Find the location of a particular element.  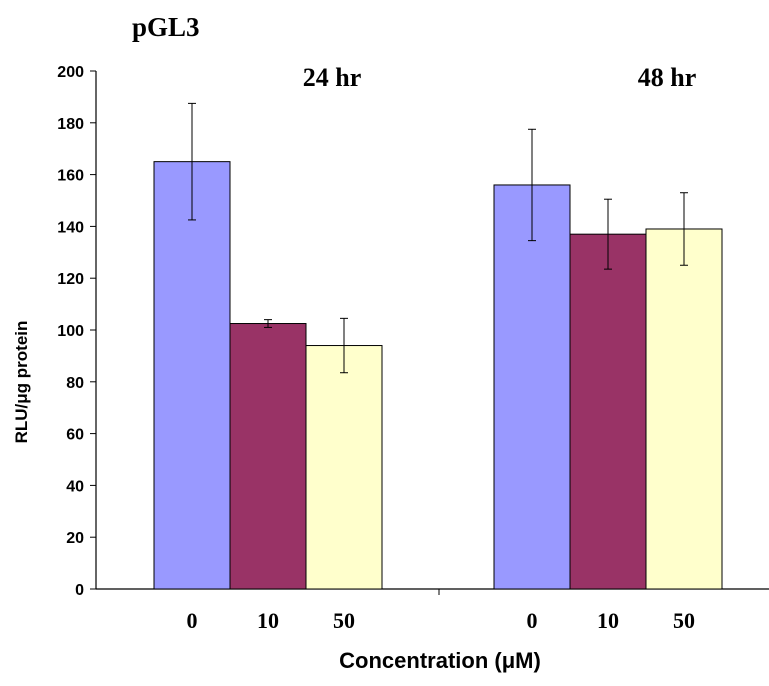

y-tick-label: 20 is located at coordinates (75, 538).